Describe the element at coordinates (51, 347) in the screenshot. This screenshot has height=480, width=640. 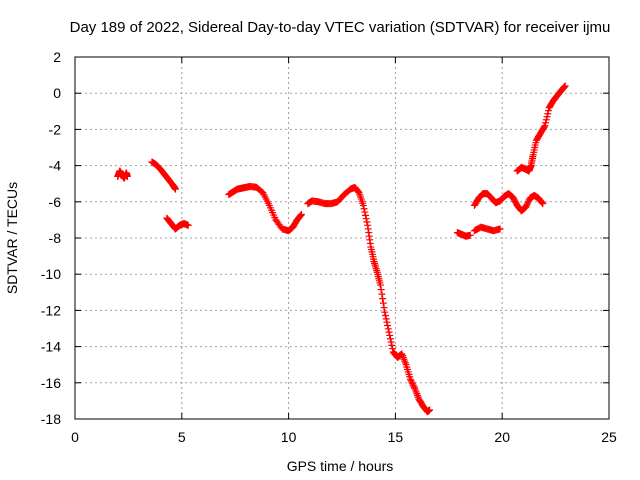
I see `y-tick-label: -14` at that location.